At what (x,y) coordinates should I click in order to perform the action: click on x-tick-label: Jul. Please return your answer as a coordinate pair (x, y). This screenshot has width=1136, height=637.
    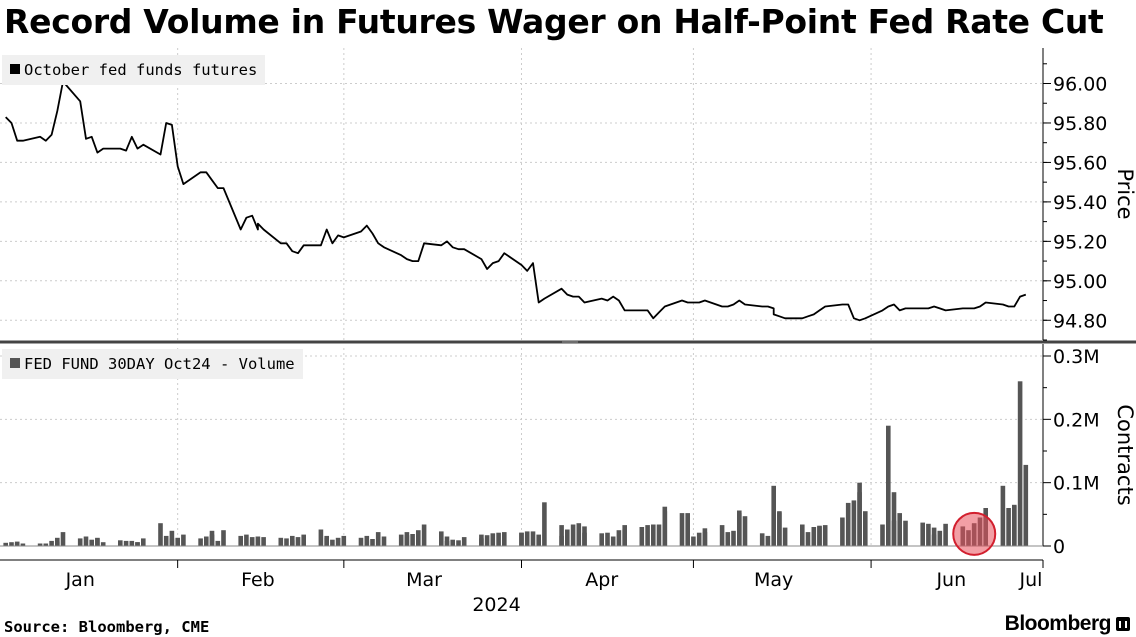
    Looking at the image, I should click on (1031, 580).